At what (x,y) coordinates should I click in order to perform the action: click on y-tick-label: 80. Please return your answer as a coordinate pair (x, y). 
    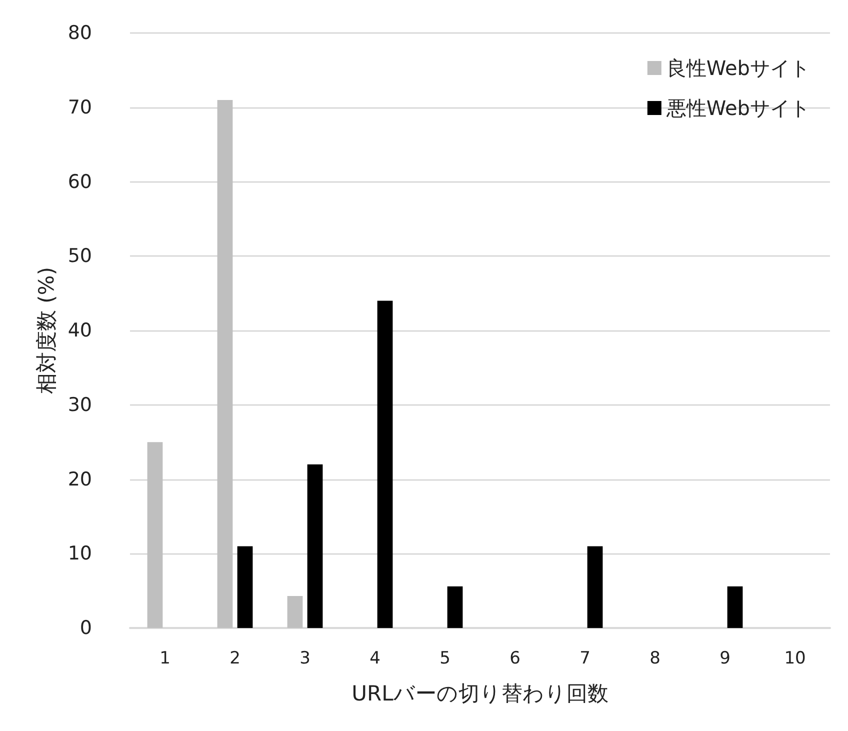
    Looking at the image, I should click on (80, 33).